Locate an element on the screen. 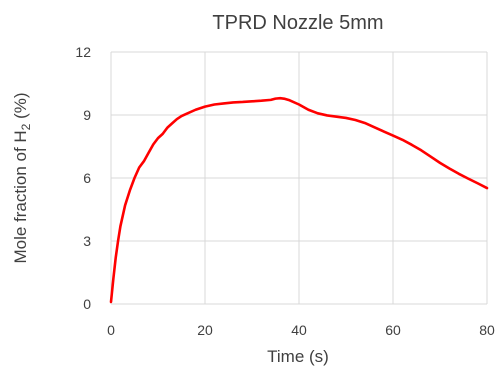  y-tick-label-4: 12 is located at coordinates (83, 52).